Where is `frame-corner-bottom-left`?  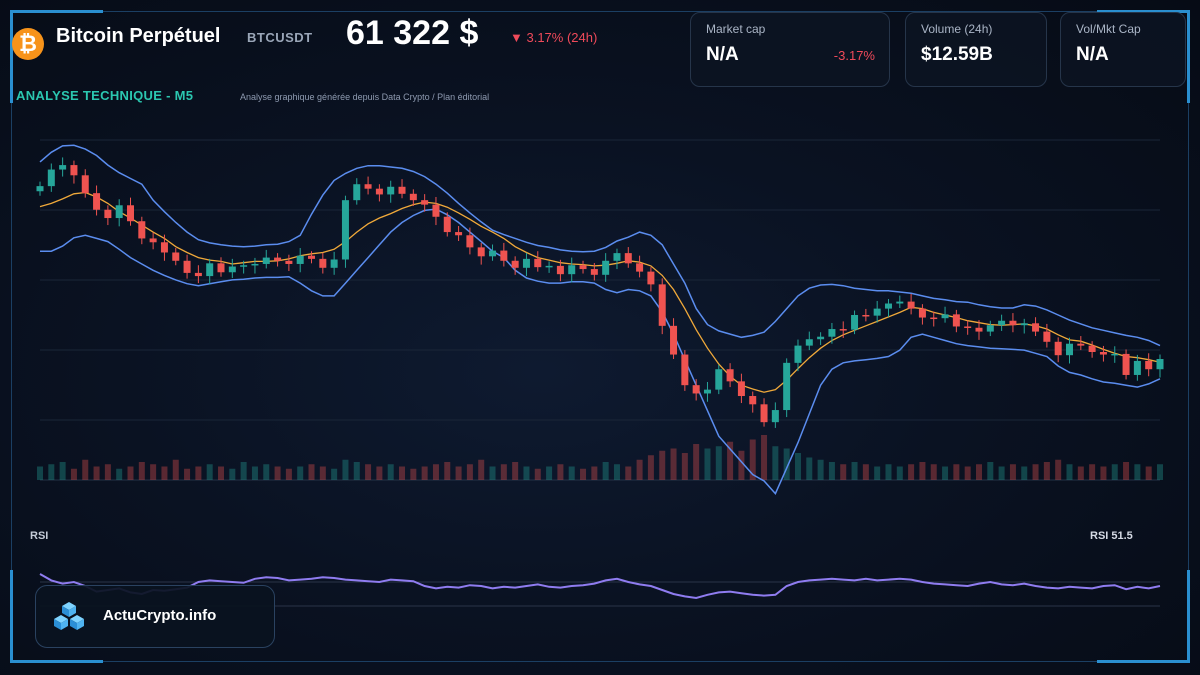 frame-corner-bottom-left is located at coordinates (56, 616).